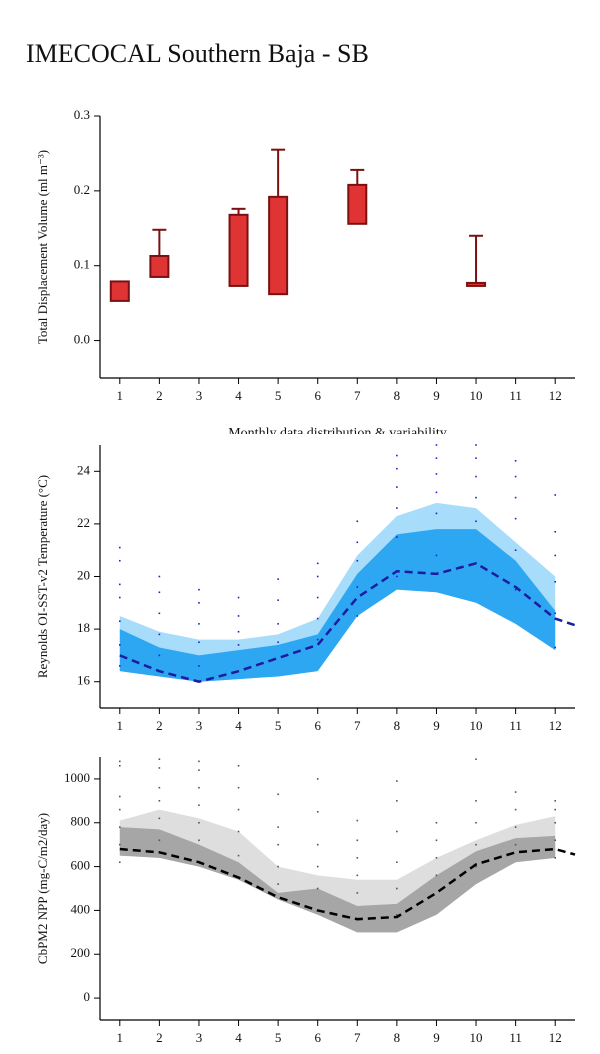 This screenshot has width=600, height=1054. Describe the element at coordinates (397, 1037) in the screenshot. I see `x-tick-label: 8` at that location.